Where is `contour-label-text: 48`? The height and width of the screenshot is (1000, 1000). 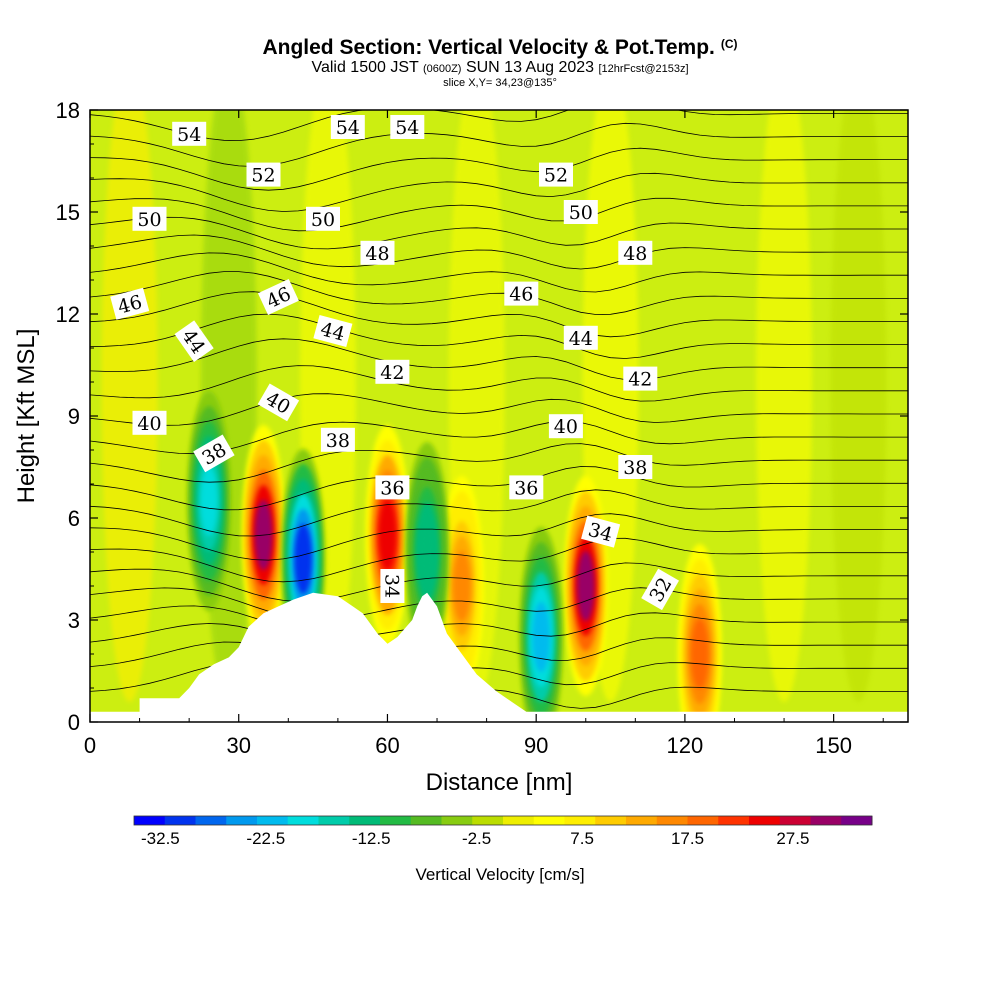
contour-label-text: 48 is located at coordinates (377, 254).